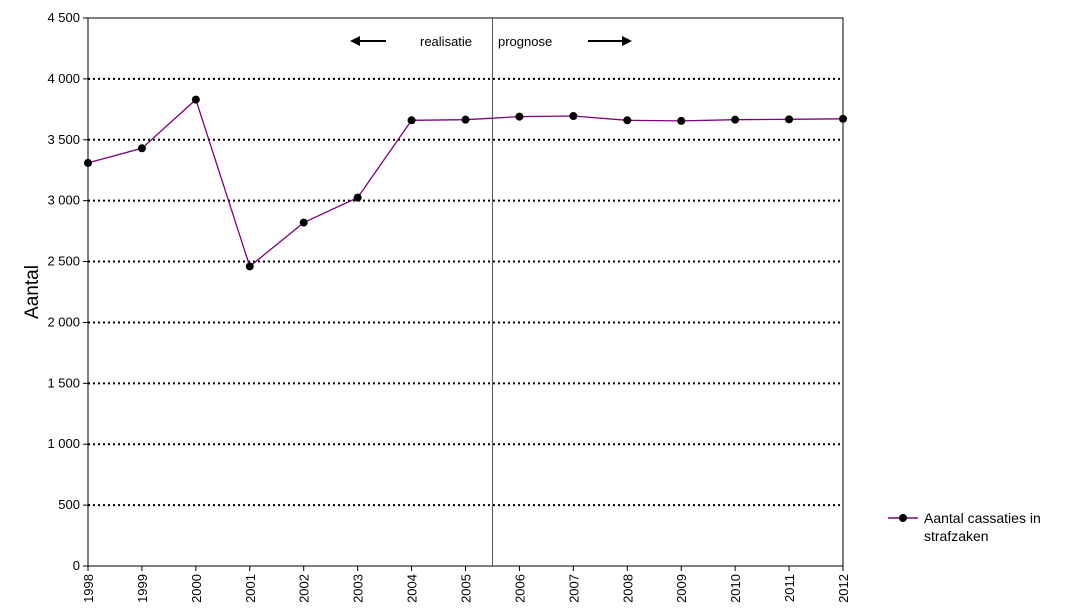 The width and height of the screenshot is (1069, 614). Describe the element at coordinates (63, 139) in the screenshot. I see `y-tick-label: 3 500` at that location.